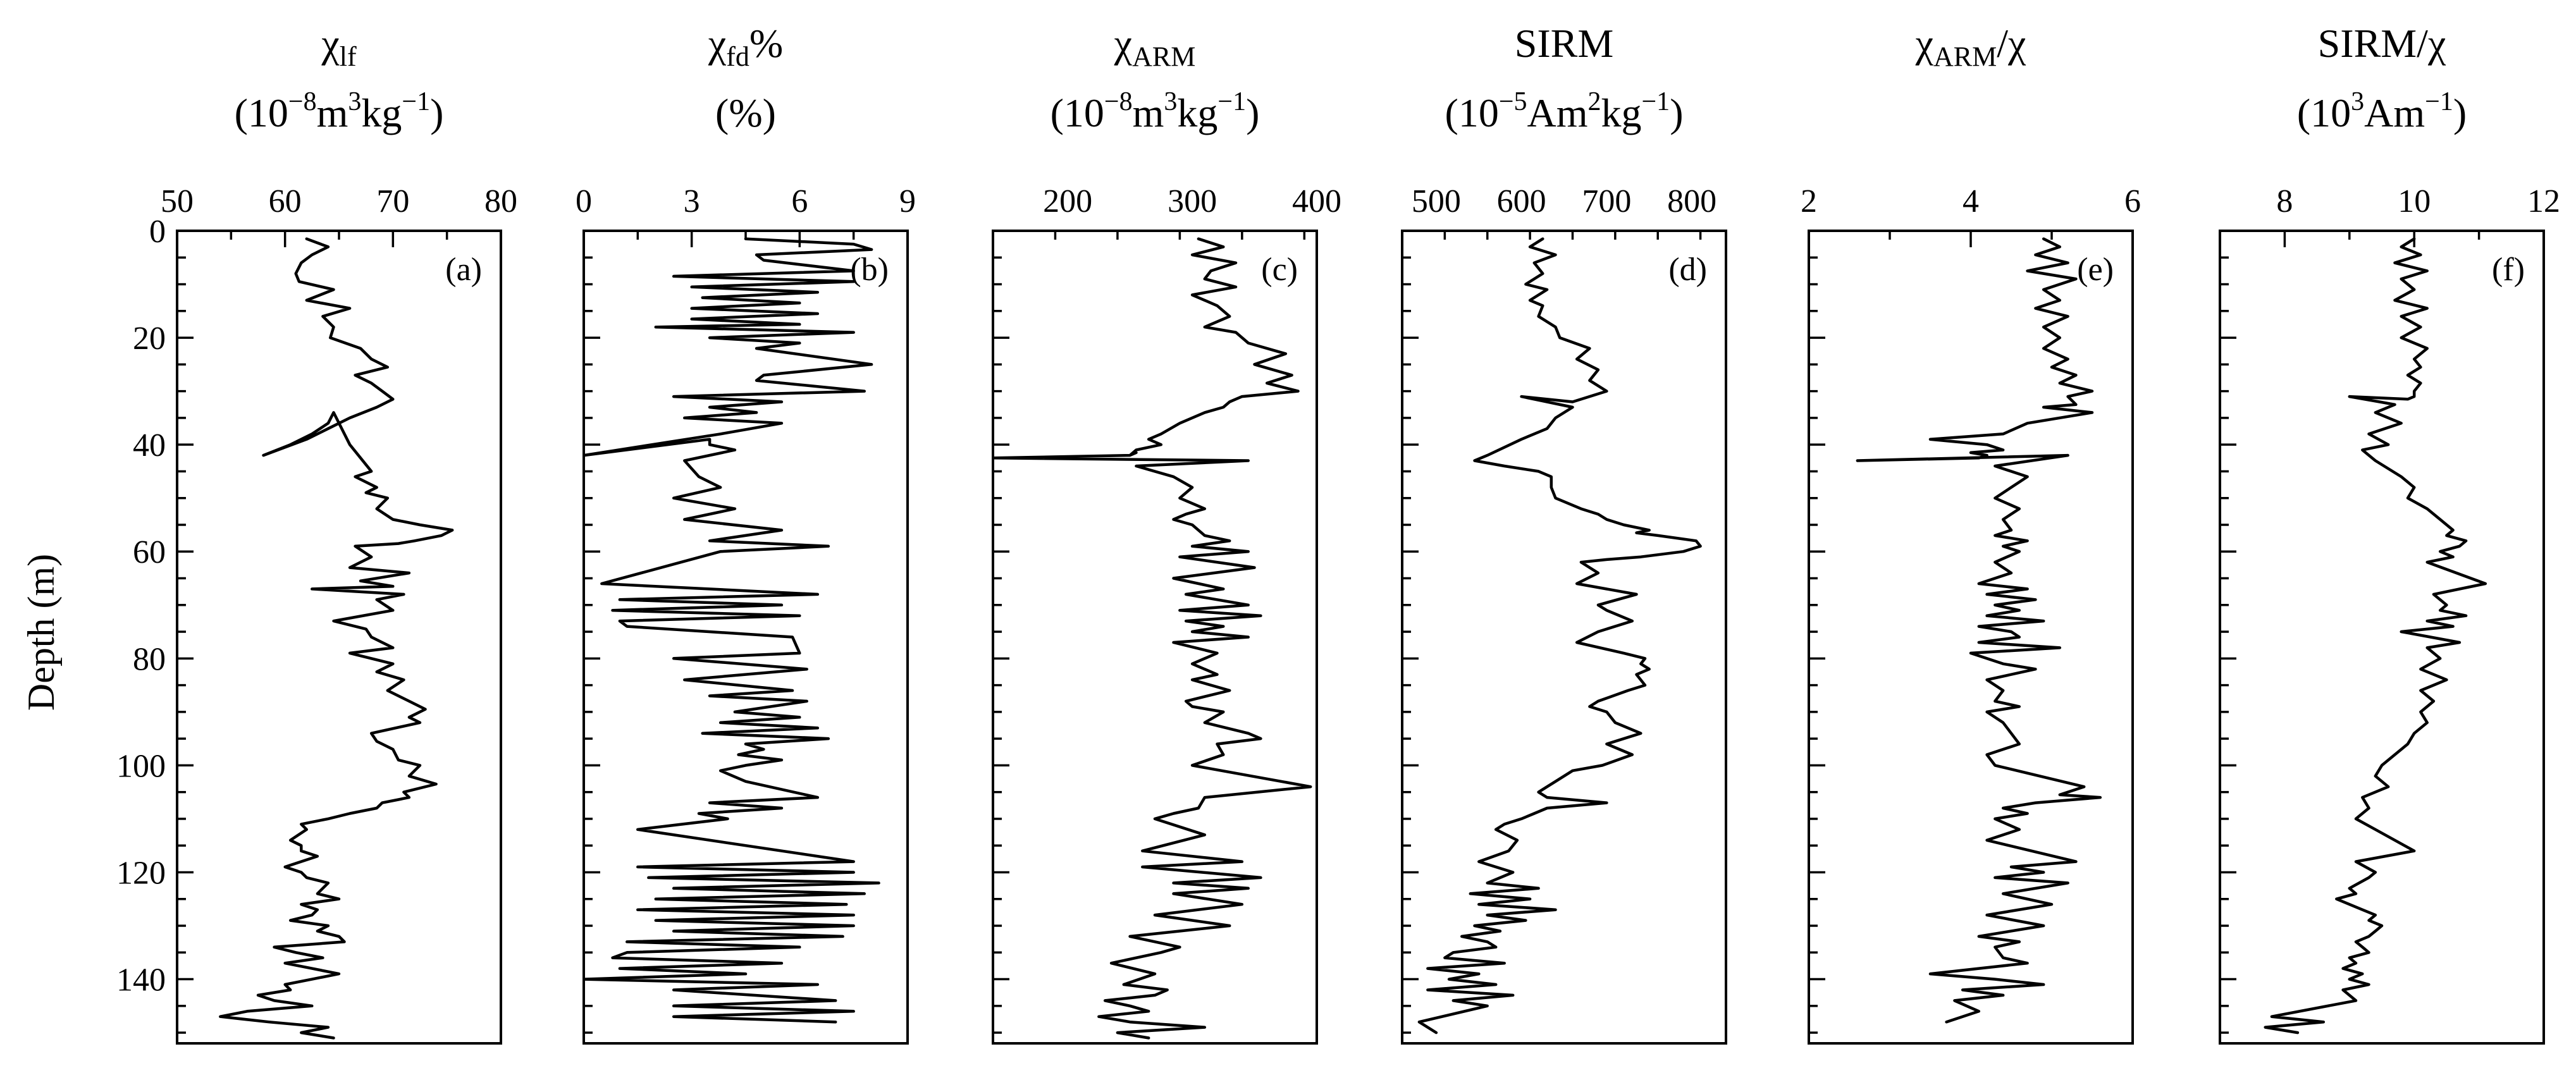  Describe the element at coordinates (745, 47) in the screenshot. I see `panel-title: χfd%` at that location.